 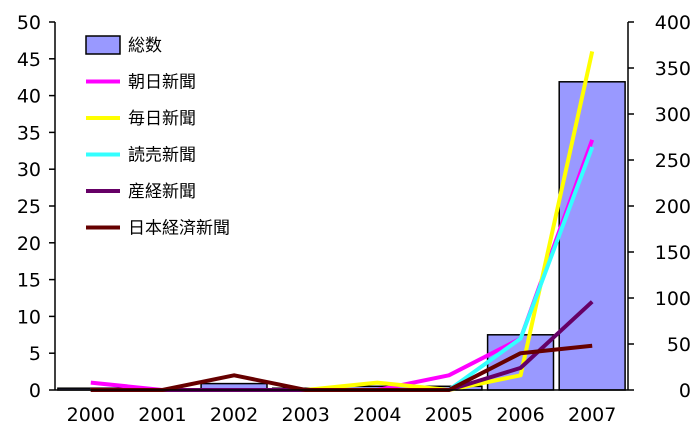 What do you see at coordinates (29, 207) in the screenshot?
I see `left-tick-label: 25` at bounding box center [29, 207].